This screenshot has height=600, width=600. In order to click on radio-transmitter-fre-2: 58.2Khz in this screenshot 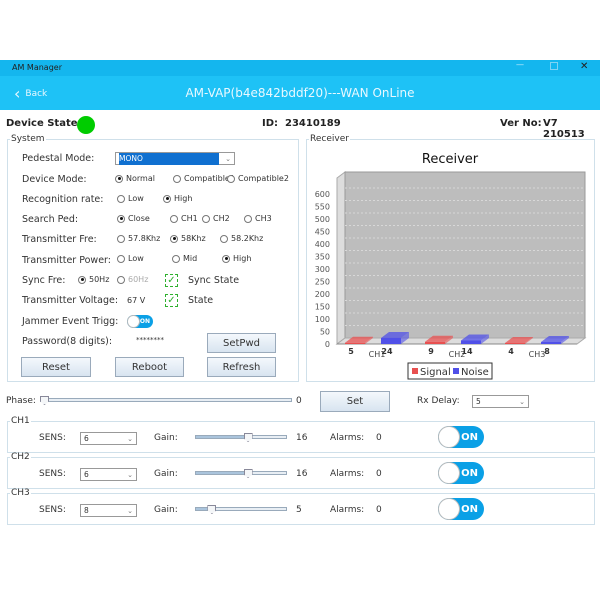, I will do `click(241, 238)`.